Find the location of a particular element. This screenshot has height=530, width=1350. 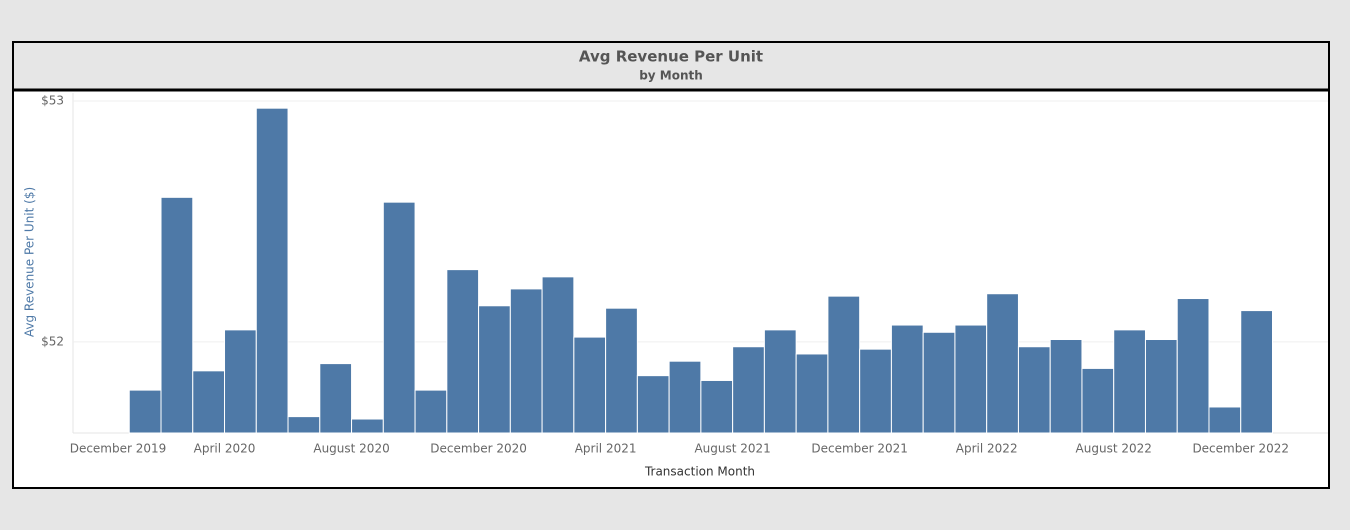

x-tick-label: December 2021 is located at coordinates (859, 449).